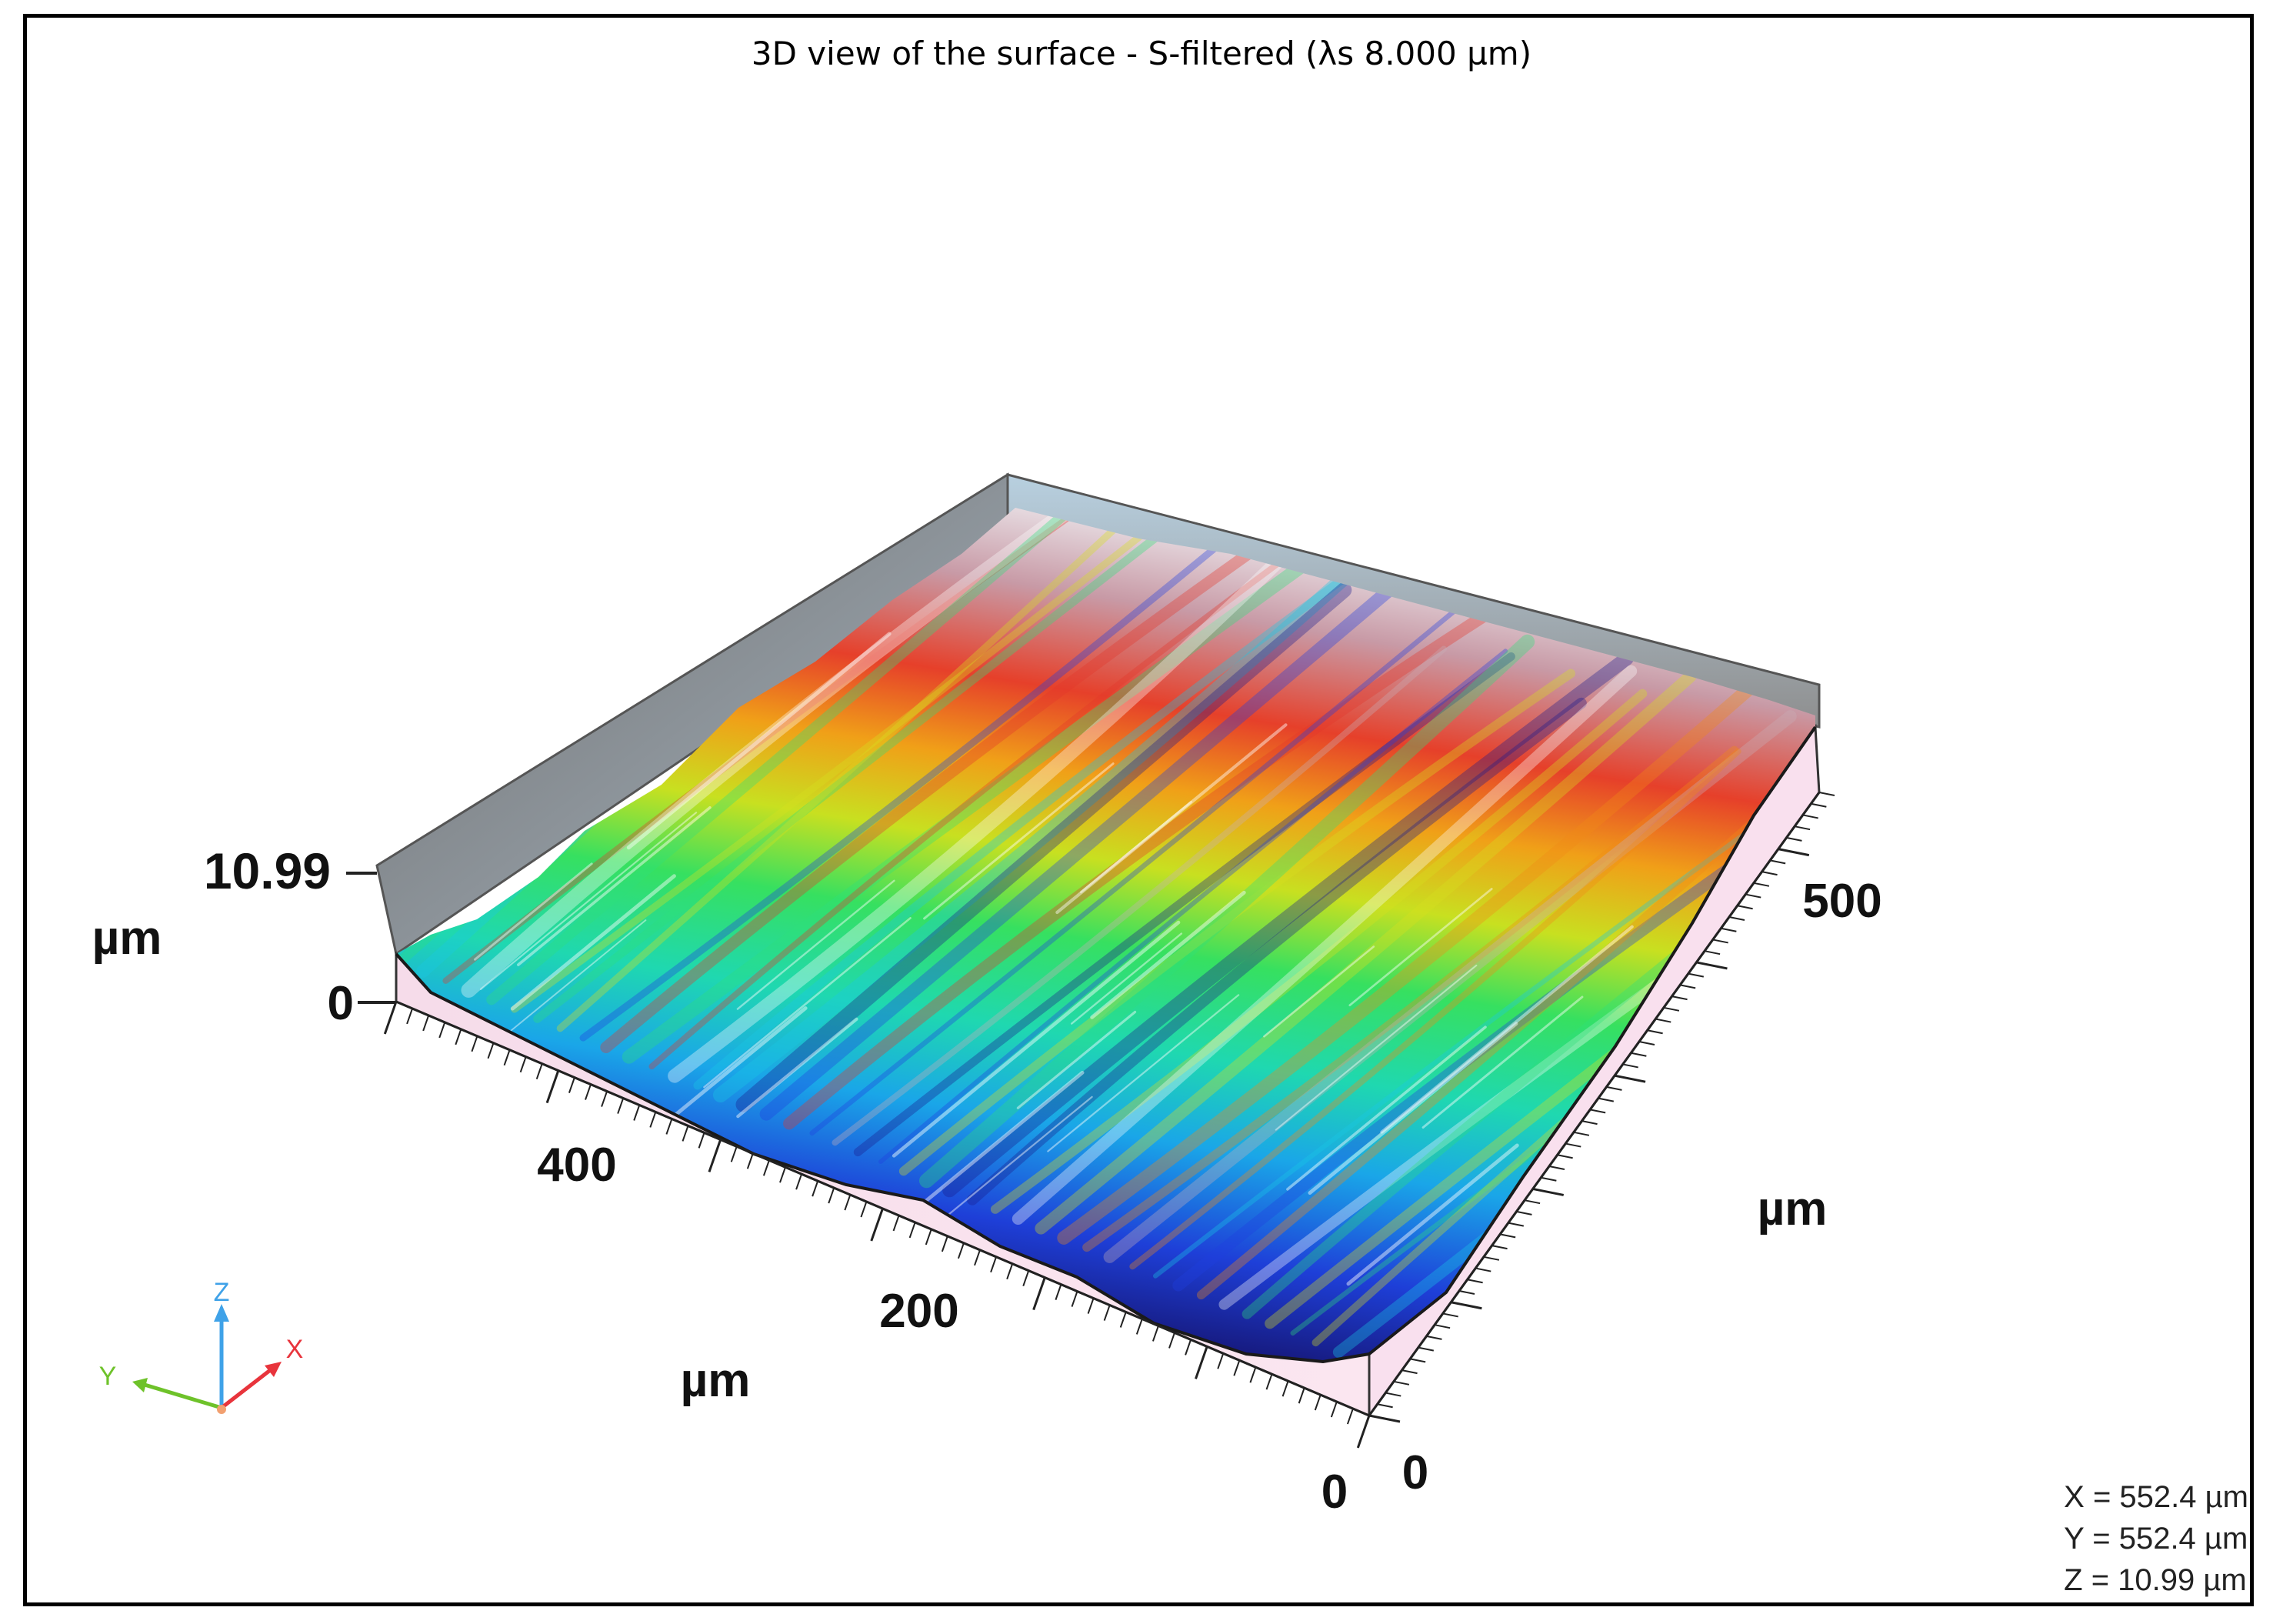  What do you see at coordinates (295, 1349) in the screenshot?
I see `x-indicator-label: X` at bounding box center [295, 1349].